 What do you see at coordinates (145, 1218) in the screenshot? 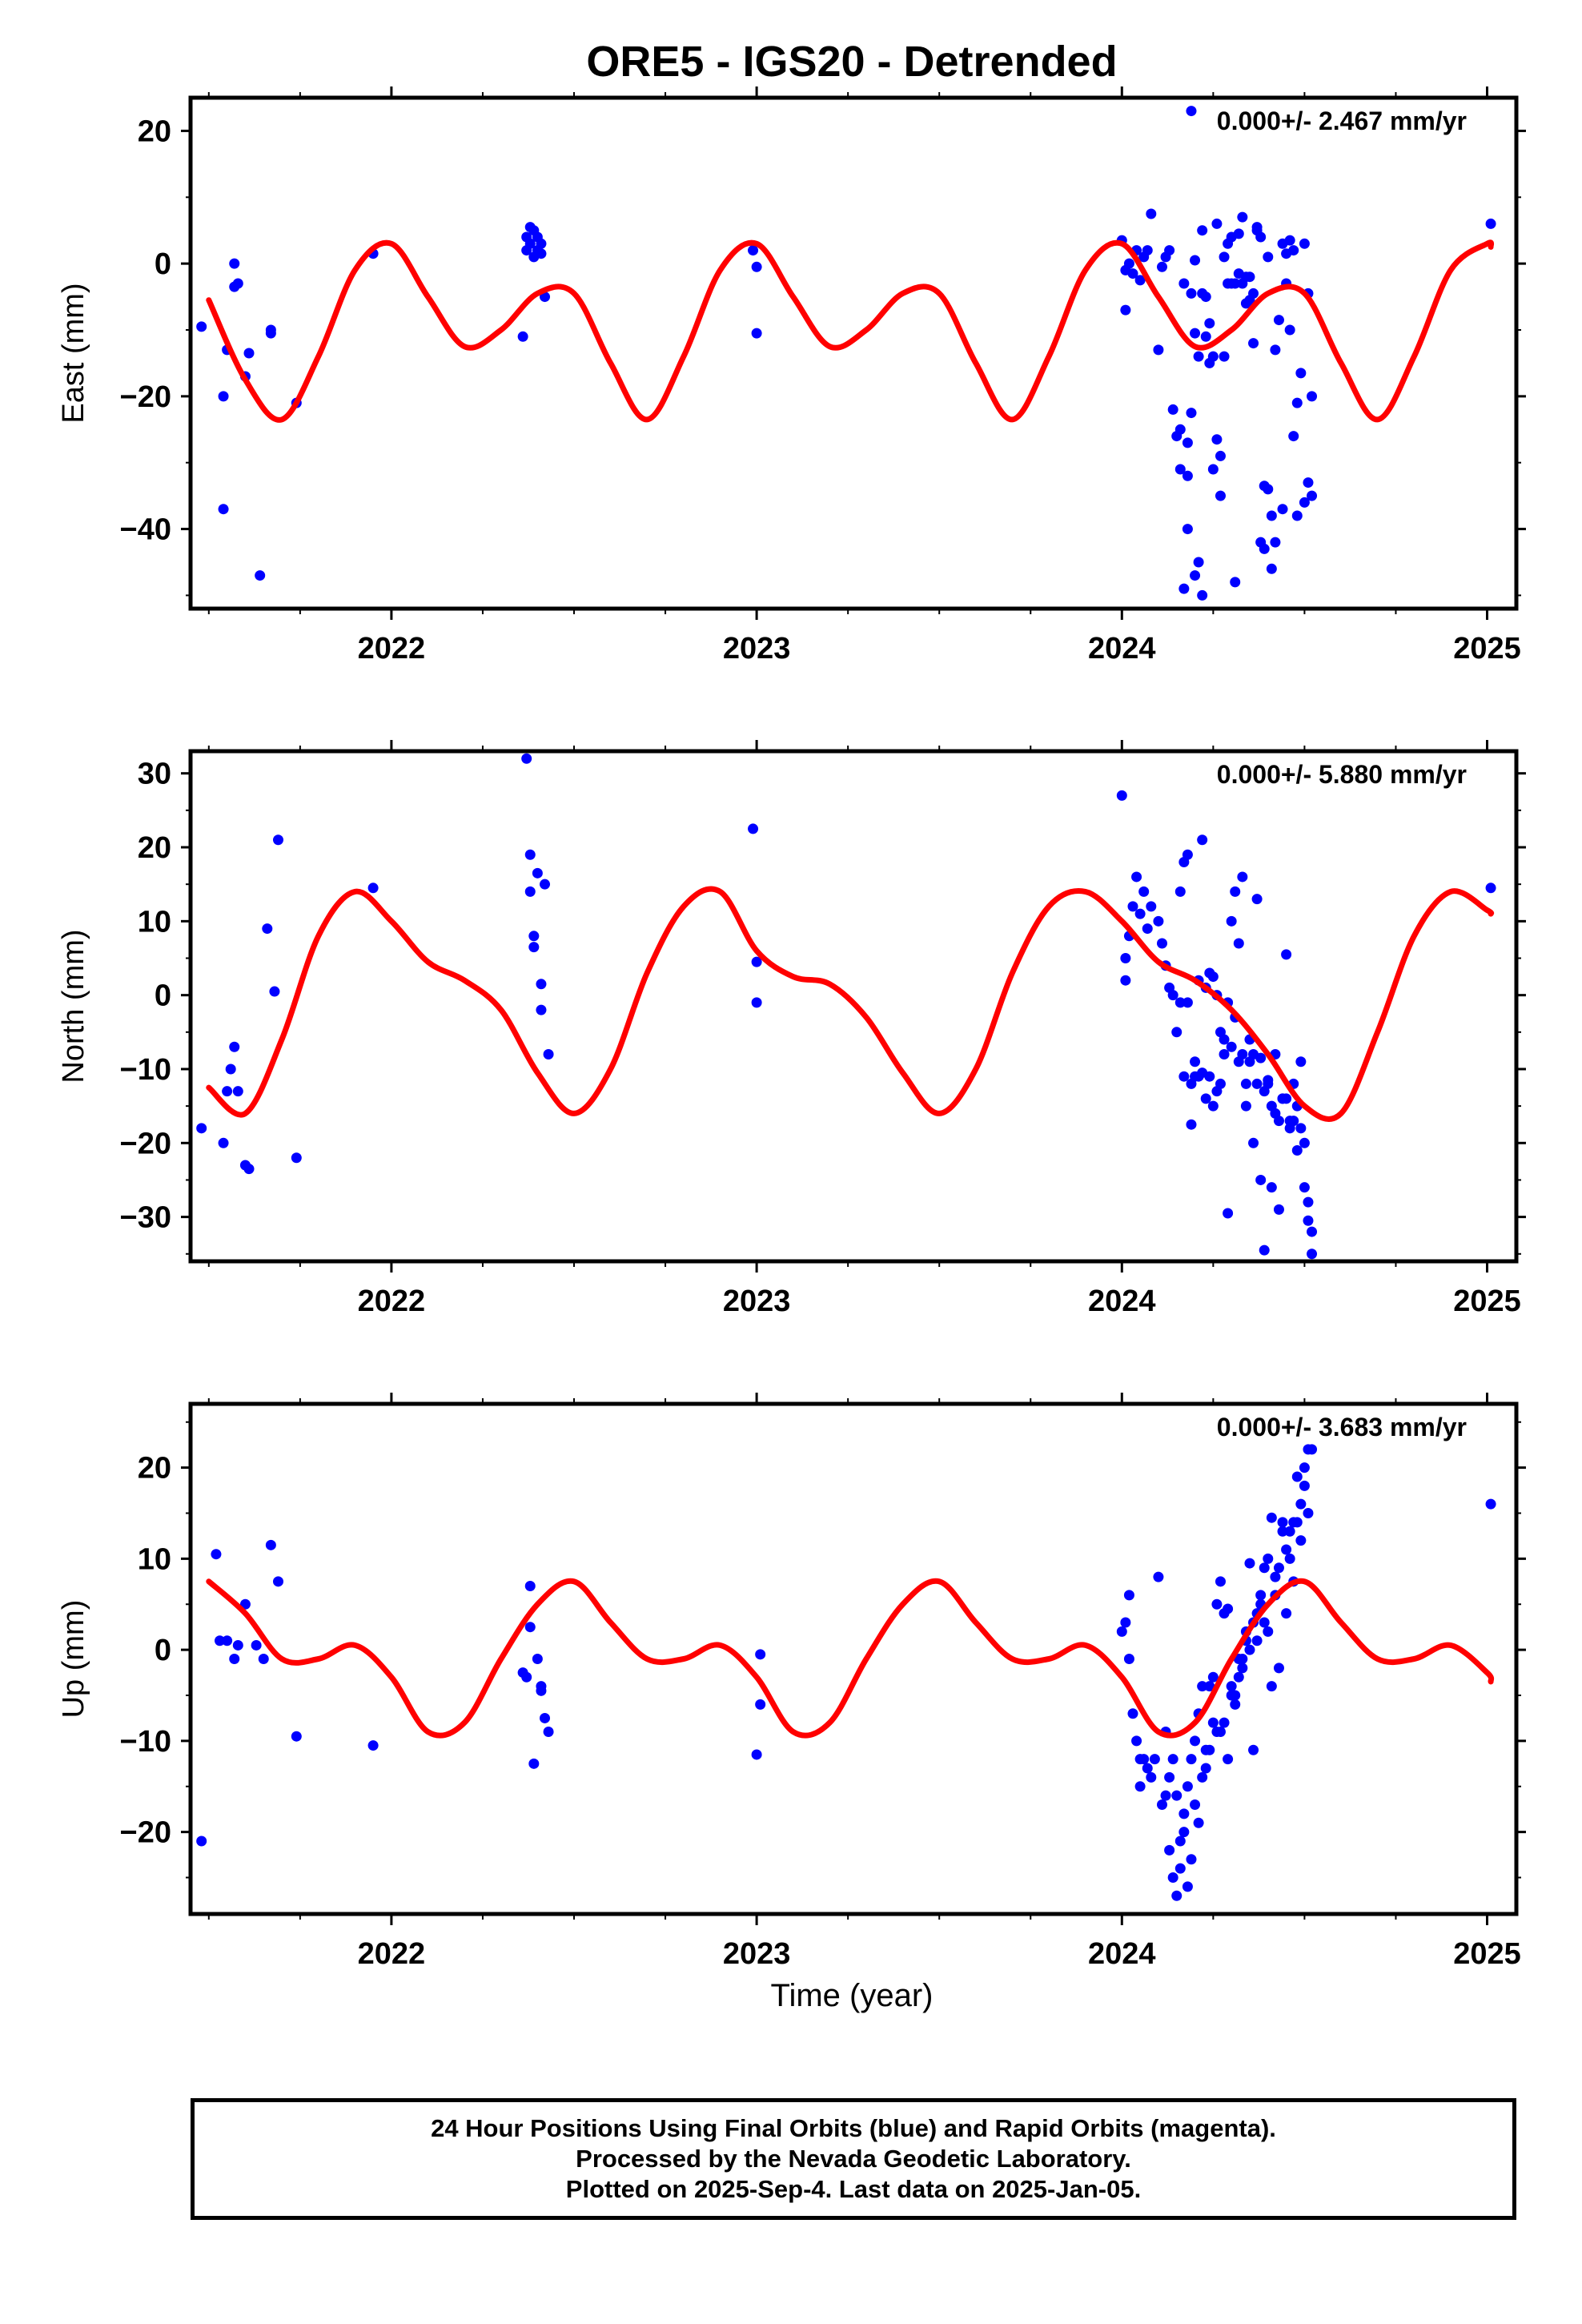
I see `y-tick-label: −30` at bounding box center [145, 1218].